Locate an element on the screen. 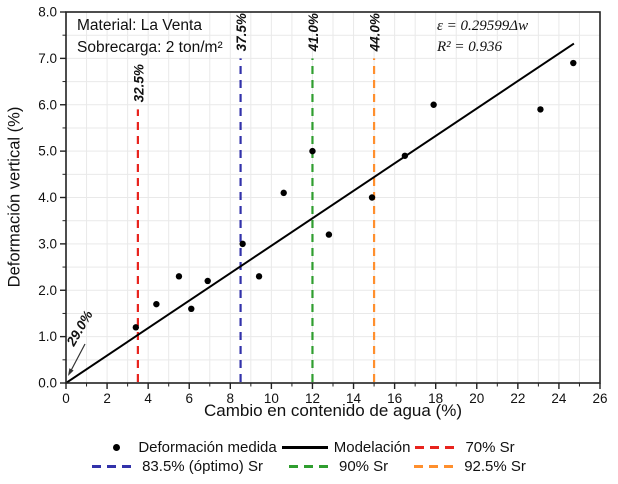 Image resolution: width=618 pixels, height=484 pixels. legend-label: Modelación is located at coordinates (372, 447).